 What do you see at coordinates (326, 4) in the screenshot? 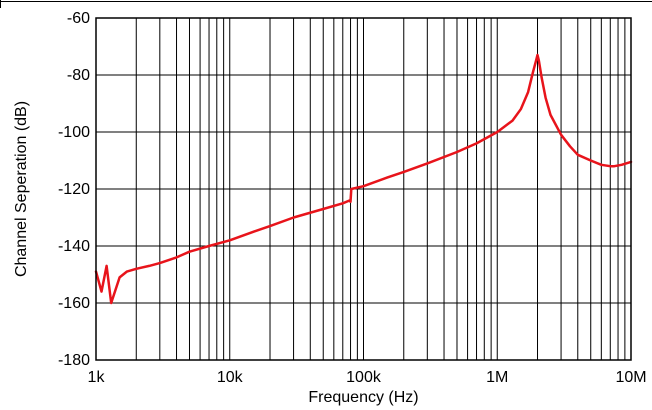
I see `top-border-line` at bounding box center [326, 4].